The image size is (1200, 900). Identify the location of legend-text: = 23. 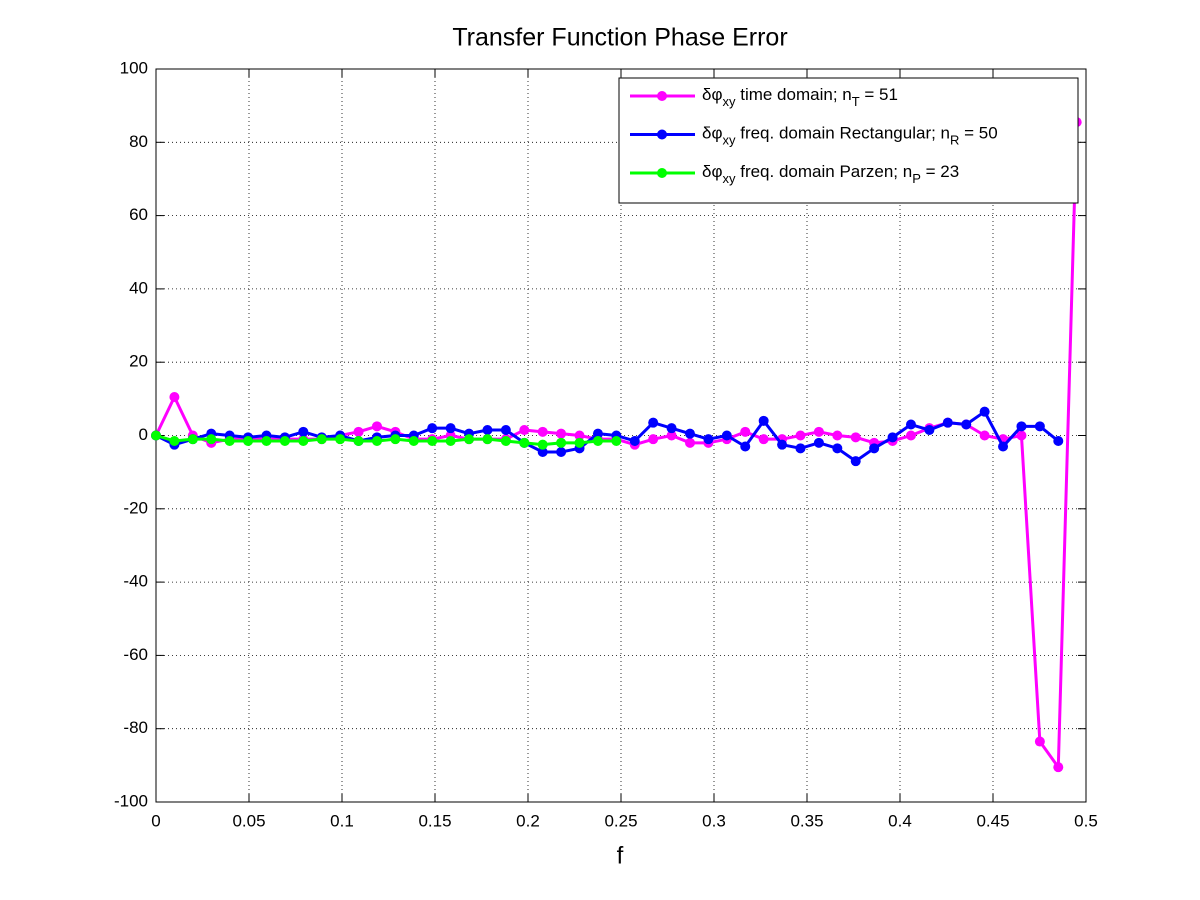
(940, 171).